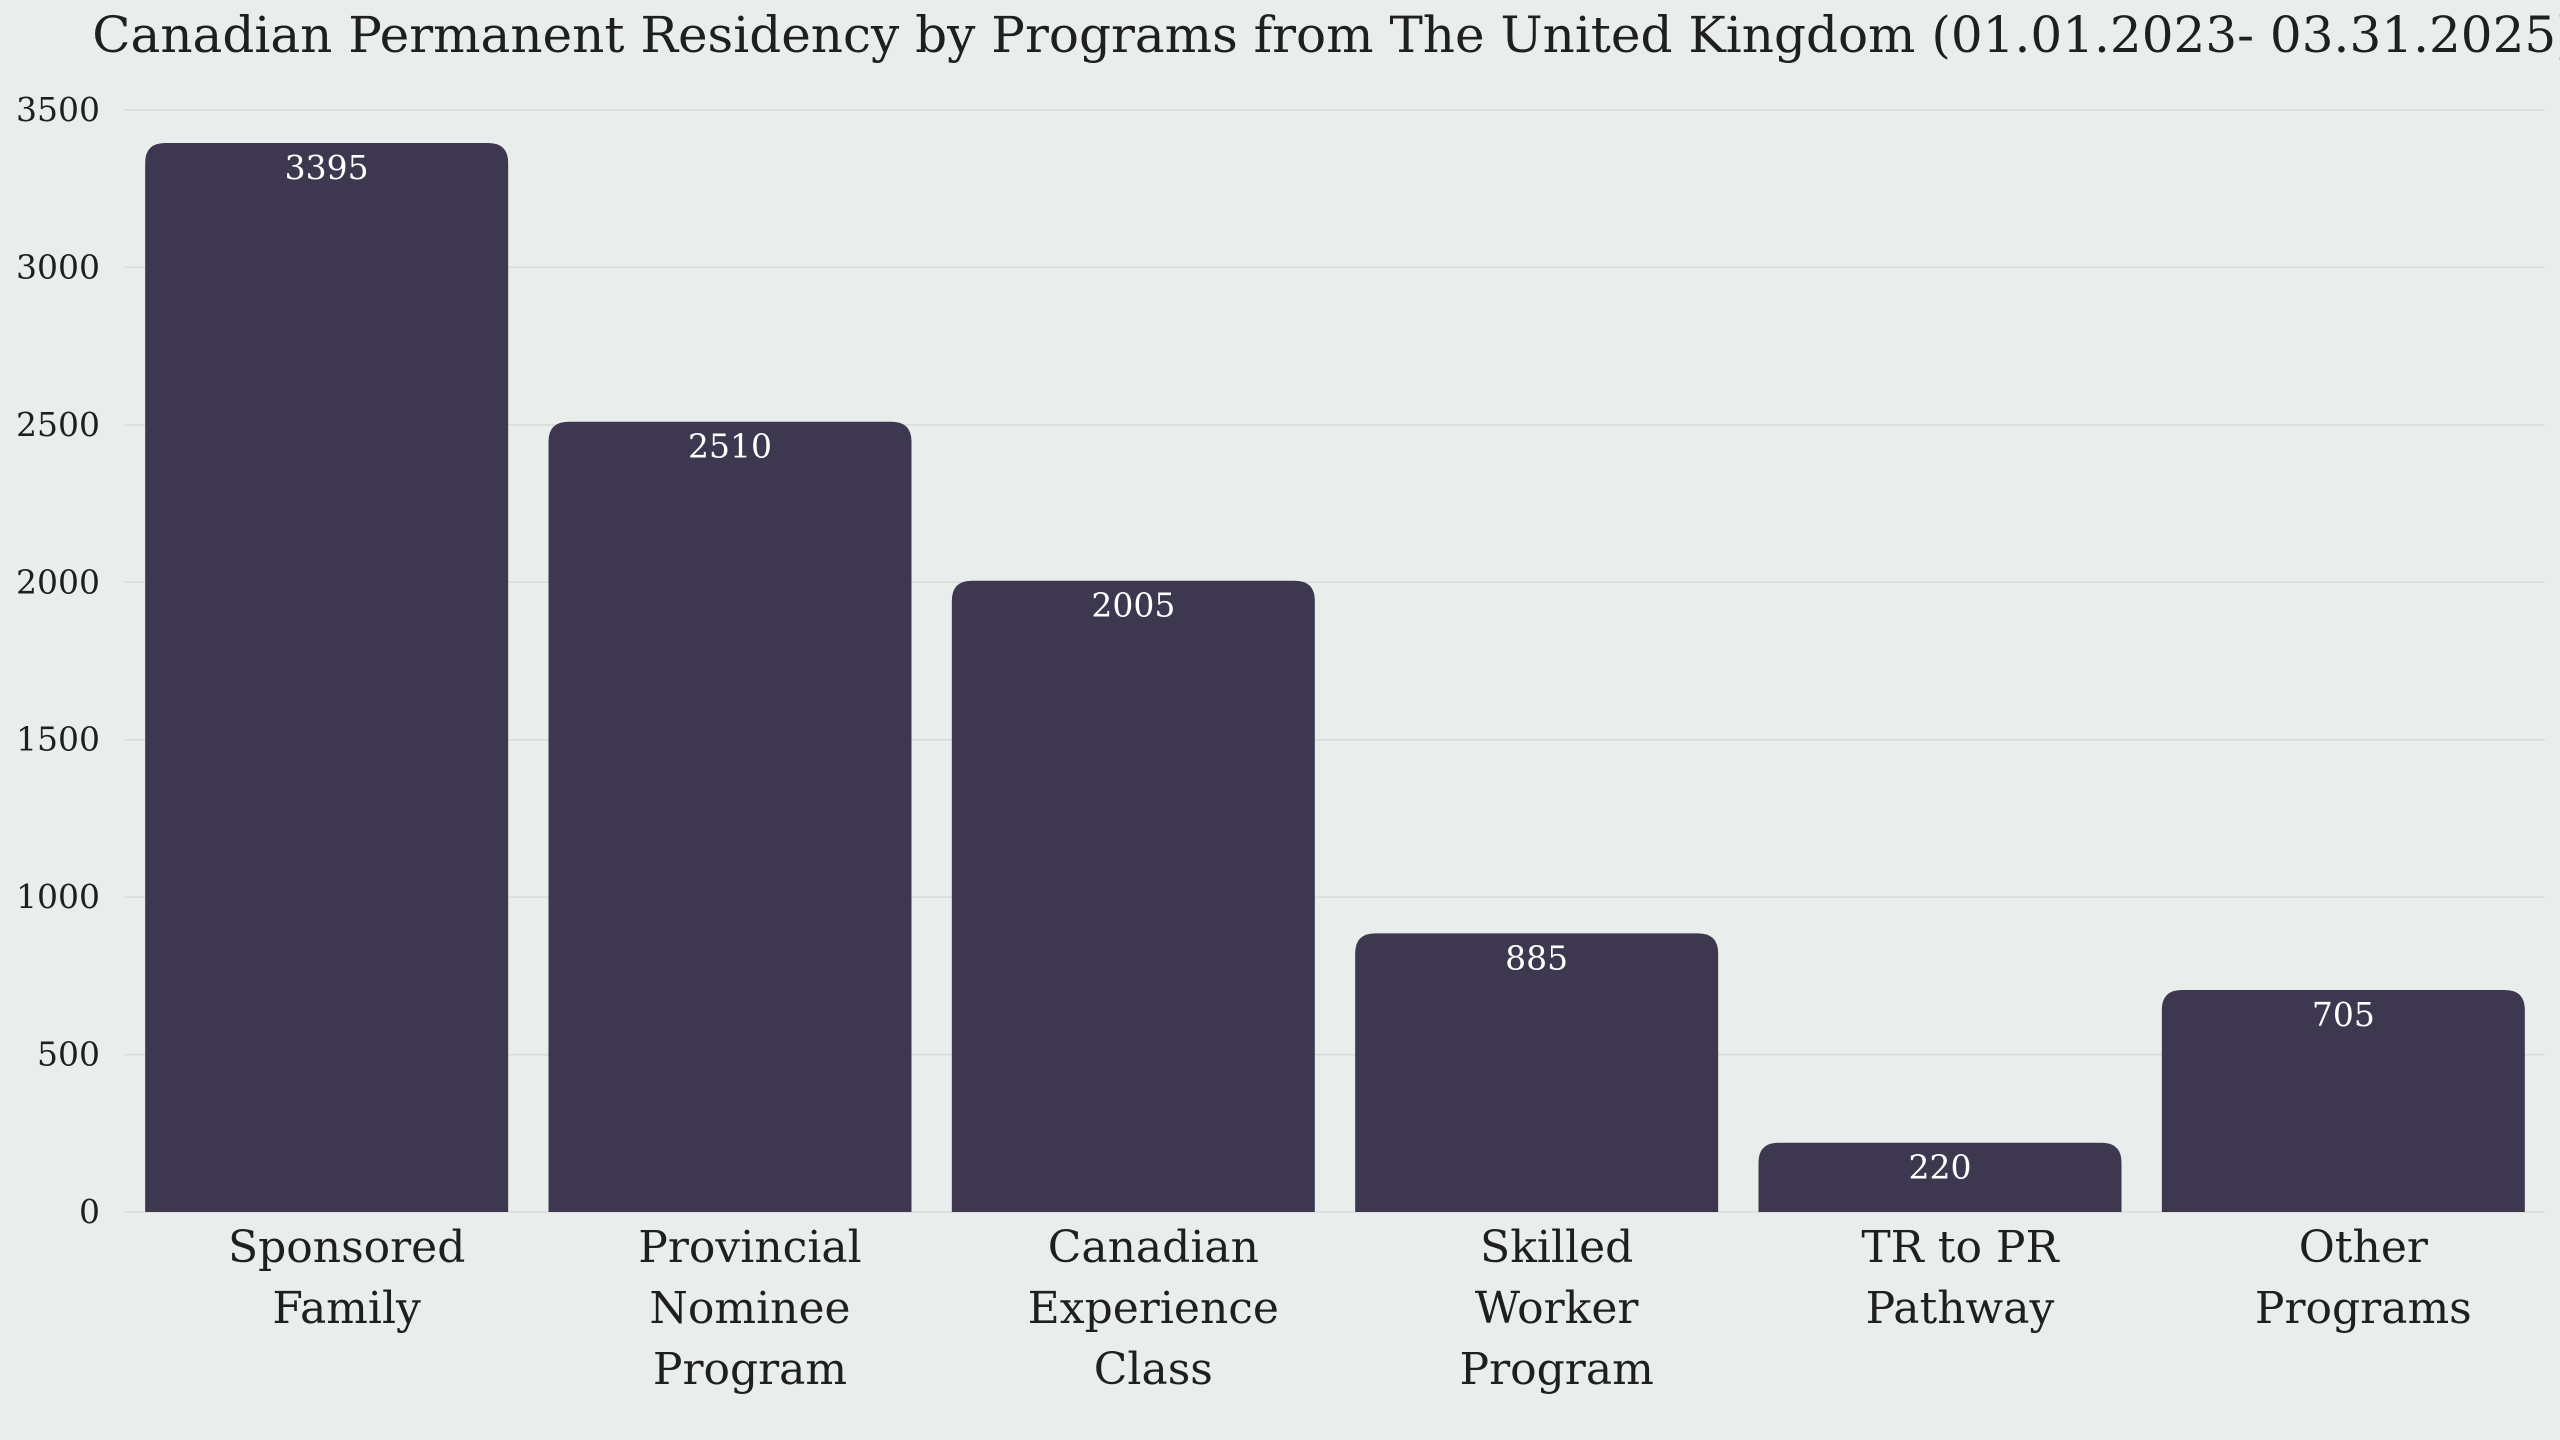  Describe the element at coordinates (1960, 1308) in the screenshot. I see `x-tick-label-line: Pathway` at that location.